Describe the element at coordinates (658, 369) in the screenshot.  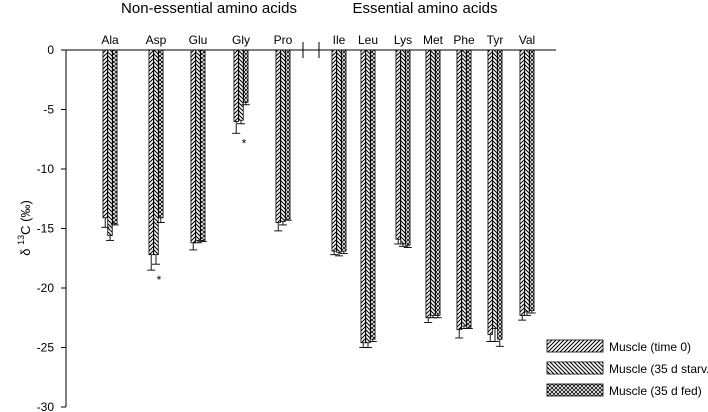
I see `legend-label: Muscle (35 d starv.)` at that location.